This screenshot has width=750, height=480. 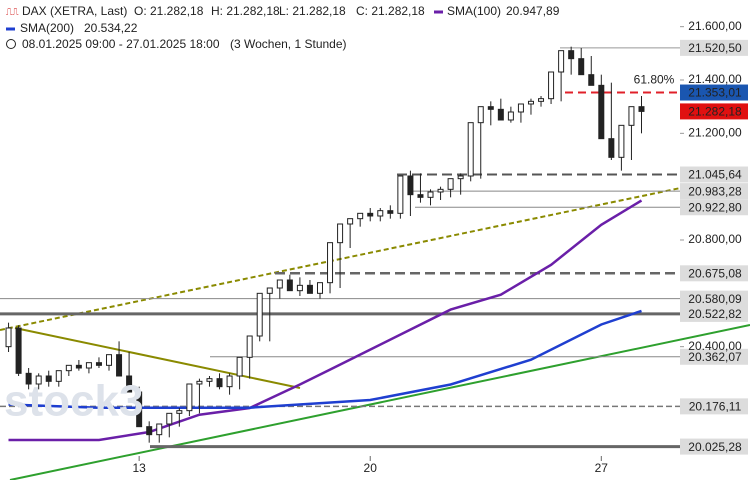 I want to click on level-label: 20.362,07, so click(x=715, y=357).